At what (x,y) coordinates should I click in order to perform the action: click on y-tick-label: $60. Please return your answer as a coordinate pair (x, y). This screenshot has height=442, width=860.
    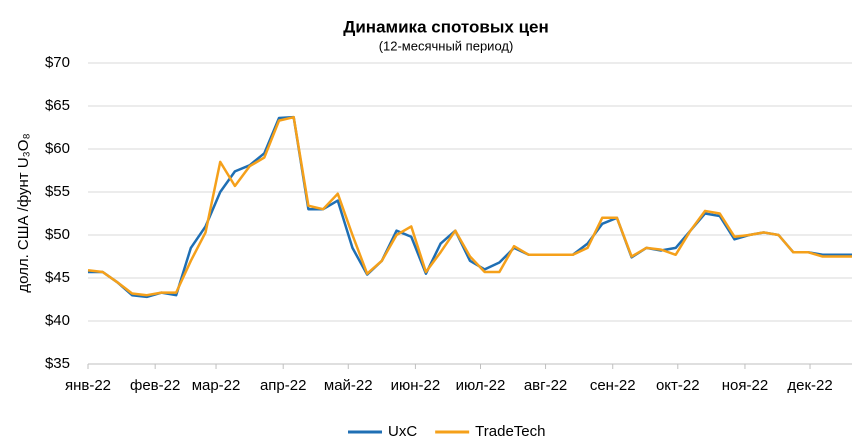
    Looking at the image, I should click on (57, 148).